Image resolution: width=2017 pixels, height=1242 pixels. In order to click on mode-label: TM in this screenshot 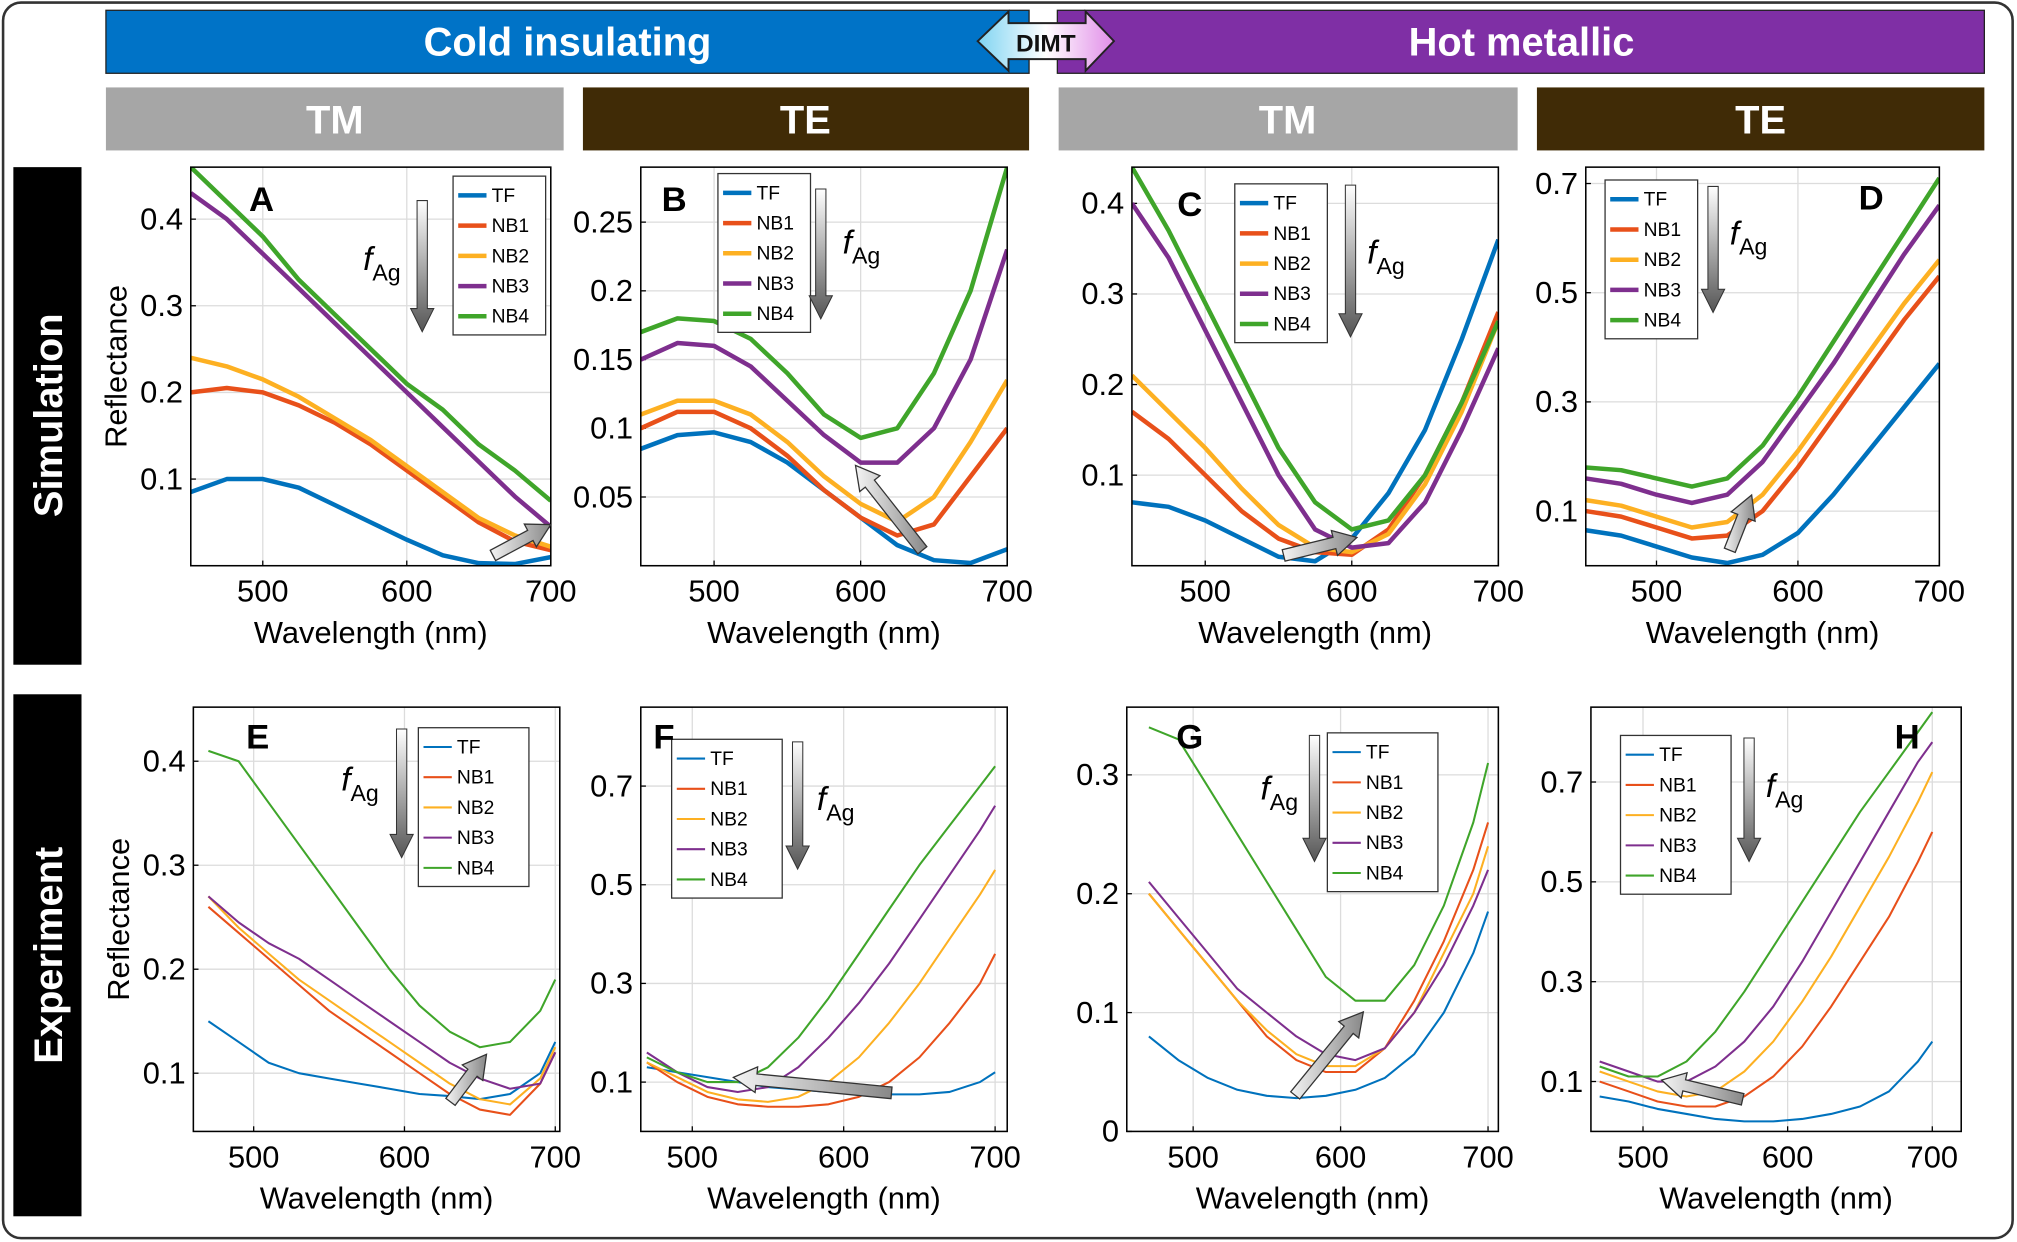, I will do `click(1288, 121)`.